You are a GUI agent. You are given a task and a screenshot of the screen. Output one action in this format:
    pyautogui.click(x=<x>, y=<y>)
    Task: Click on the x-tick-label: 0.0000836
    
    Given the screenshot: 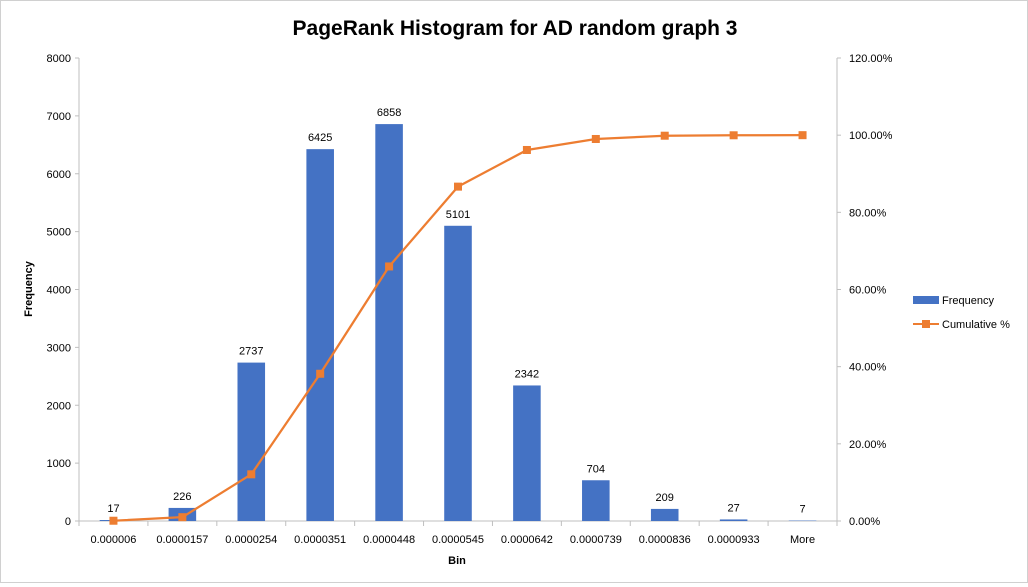 What is the action you would take?
    pyautogui.click(x=665, y=540)
    